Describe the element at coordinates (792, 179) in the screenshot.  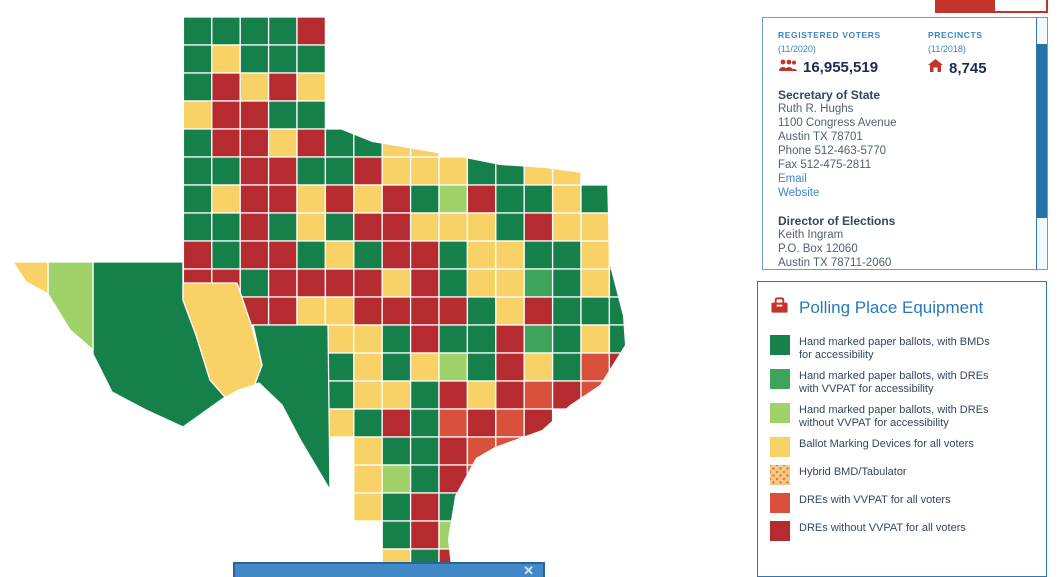
I see `email-link: Email` at that location.